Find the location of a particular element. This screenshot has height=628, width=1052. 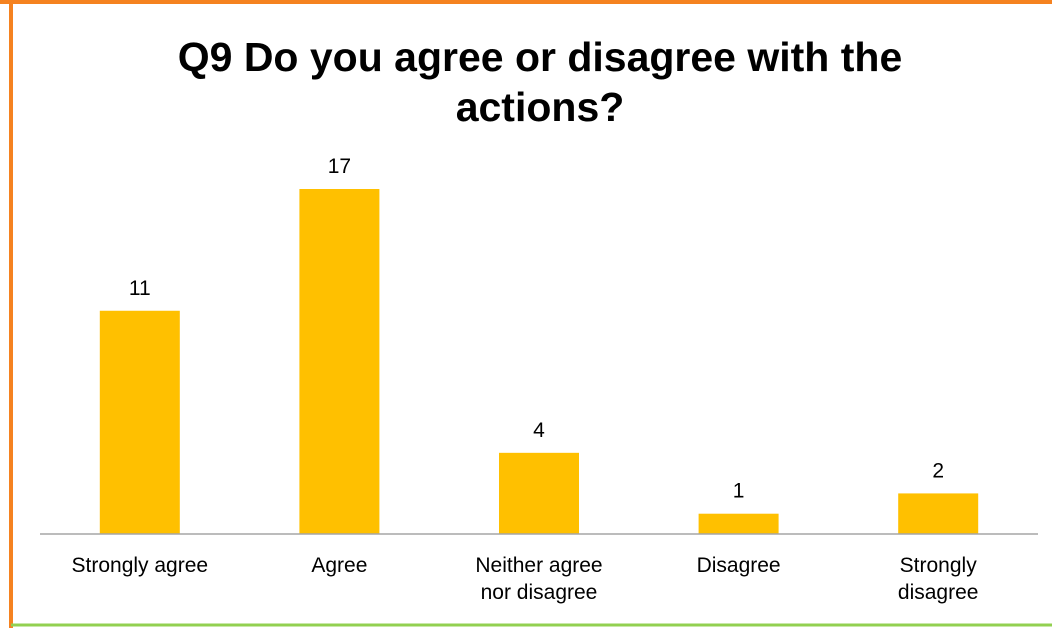

data-label: 1 is located at coordinates (739, 491).